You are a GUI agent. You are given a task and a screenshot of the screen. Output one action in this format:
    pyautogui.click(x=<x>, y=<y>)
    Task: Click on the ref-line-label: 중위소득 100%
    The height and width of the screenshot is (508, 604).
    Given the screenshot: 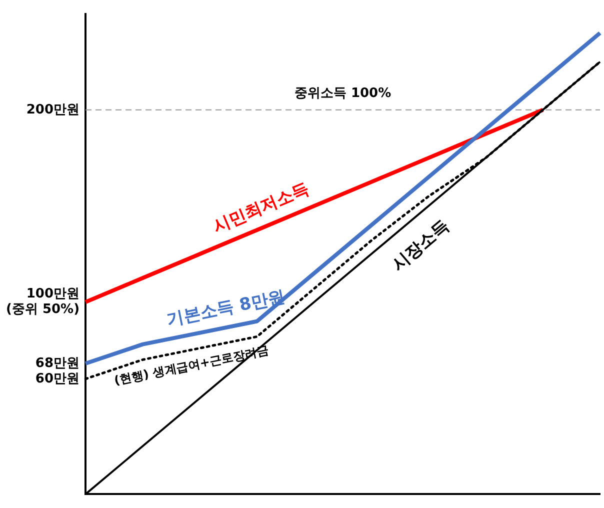 What is the action you would take?
    pyautogui.click(x=343, y=93)
    